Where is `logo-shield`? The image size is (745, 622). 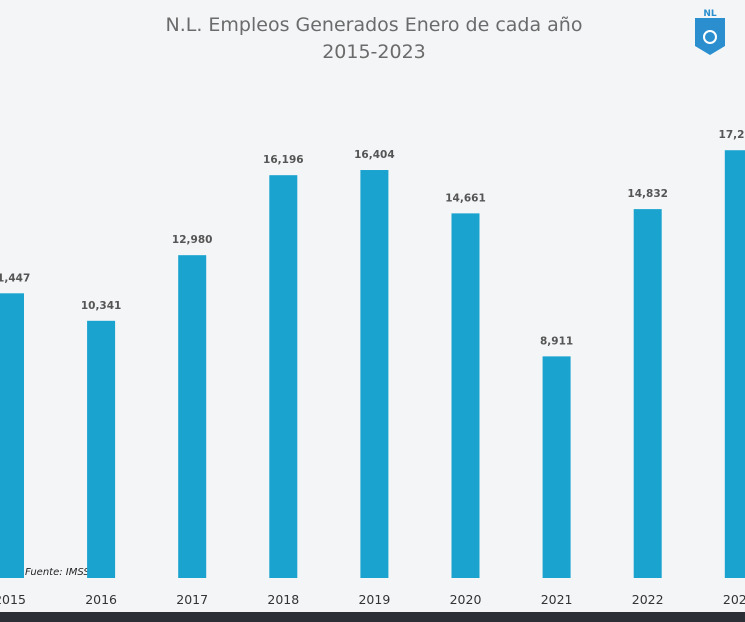 logo-shield is located at coordinates (710, 36).